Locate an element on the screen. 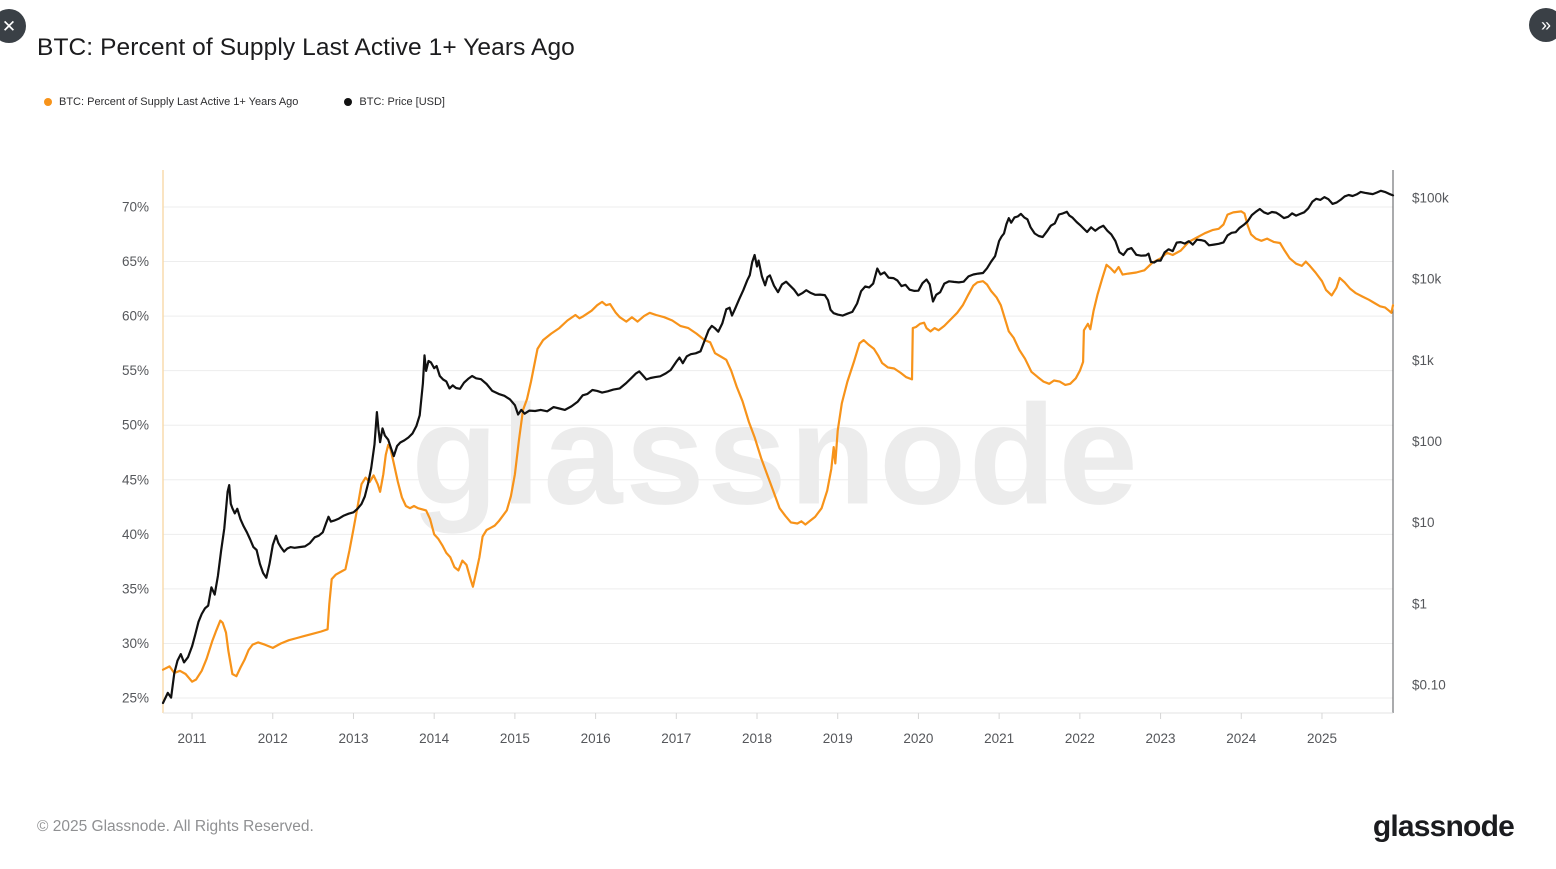 Image resolution: width=1556 pixels, height=869 pixels. svg-text: 2017 is located at coordinates (676, 738).